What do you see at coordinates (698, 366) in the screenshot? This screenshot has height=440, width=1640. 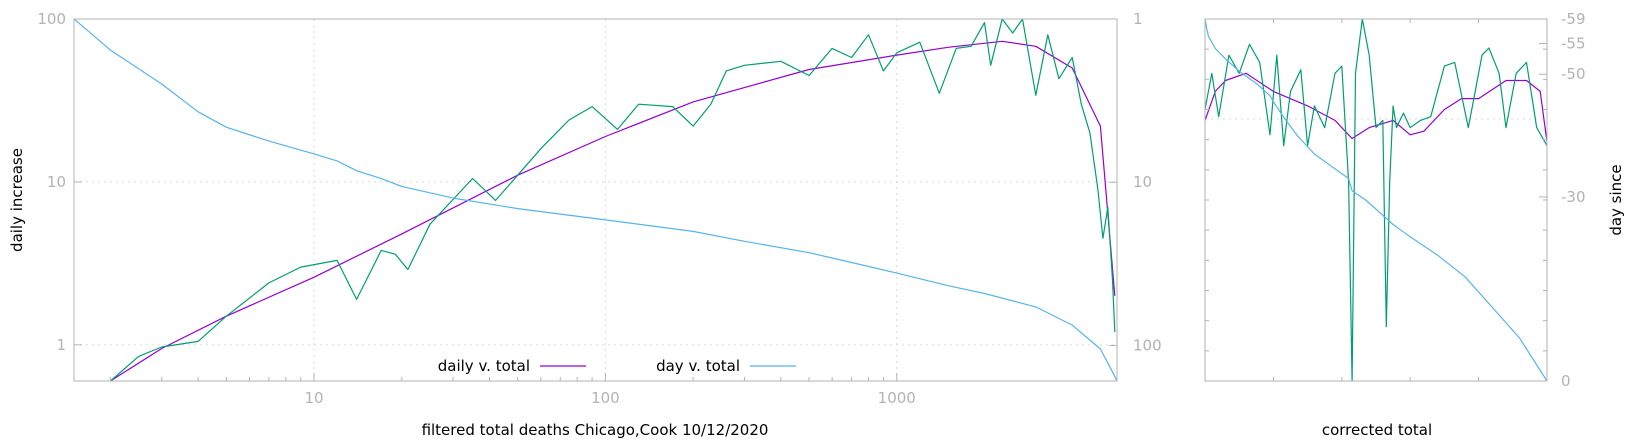 I see `legend-label: day v. total` at bounding box center [698, 366].